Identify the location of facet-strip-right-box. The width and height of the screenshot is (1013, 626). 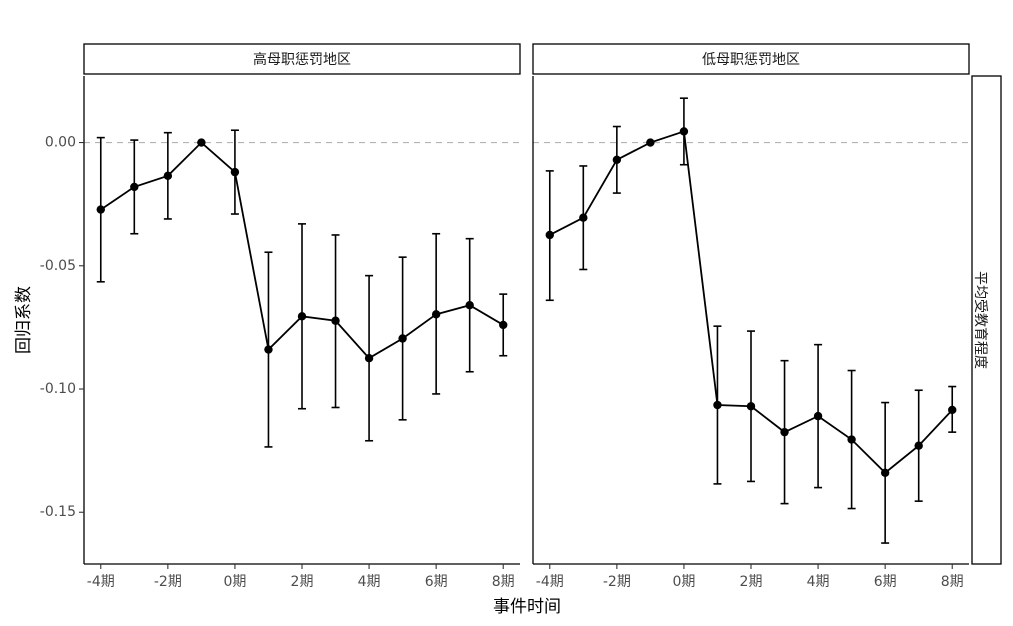
(986, 320).